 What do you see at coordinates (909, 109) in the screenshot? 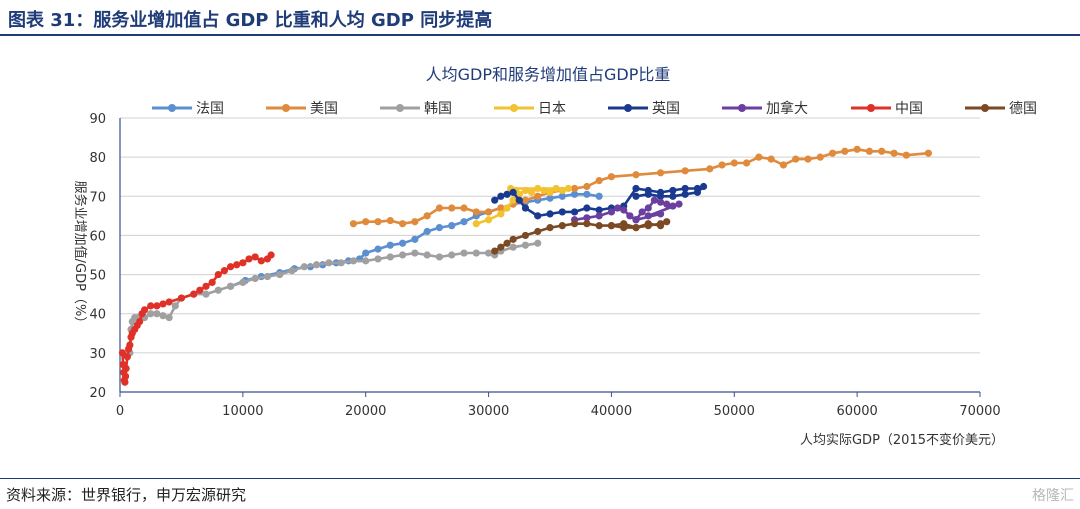
I see `legend-label: 中国` at bounding box center [909, 109].